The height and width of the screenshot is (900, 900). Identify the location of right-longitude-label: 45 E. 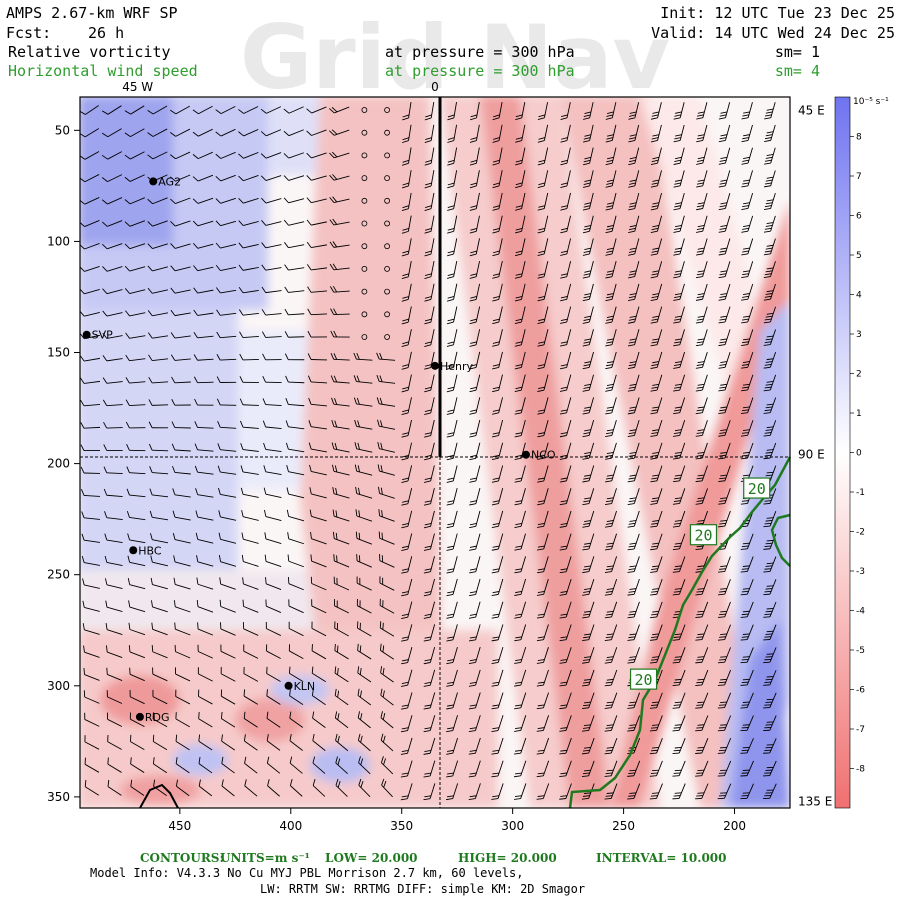
(811, 110).